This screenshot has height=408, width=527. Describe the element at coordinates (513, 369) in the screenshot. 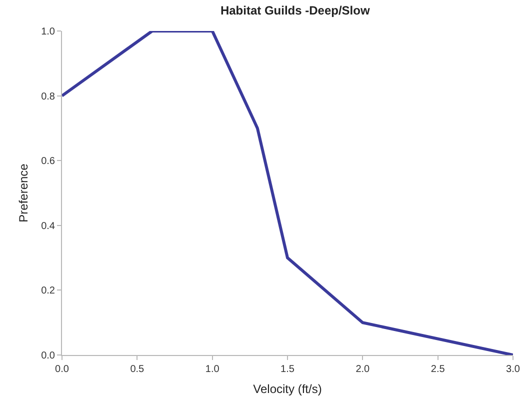

I see `x-tick-label: 3.0` at that location.